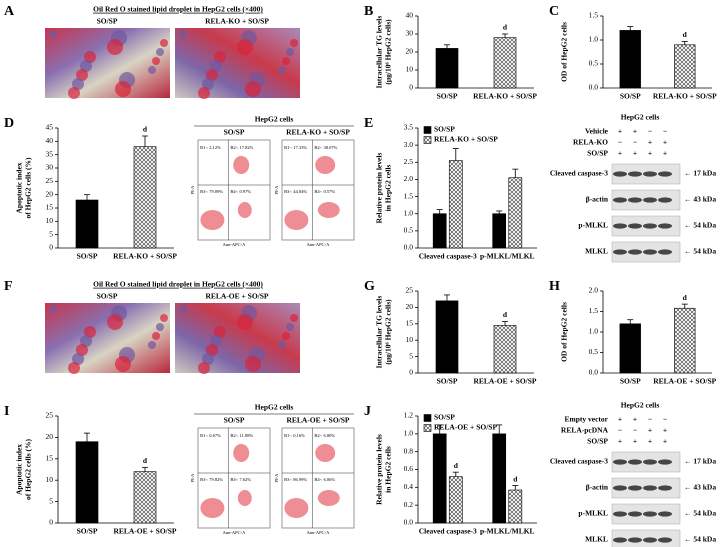 The image size is (720, 547). Describe the element at coordinates (28, 188) in the screenshot. I see `y-axis-label: of HepG2 cells (%)` at that location.